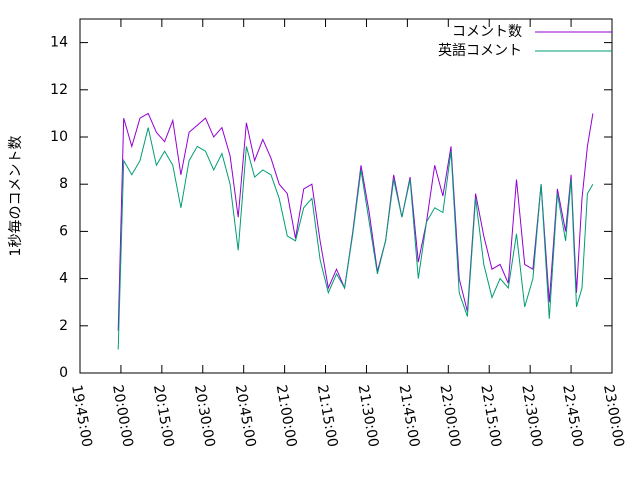  What do you see at coordinates (63, 373) in the screenshot?
I see `y-tick-label: 0` at bounding box center [63, 373].